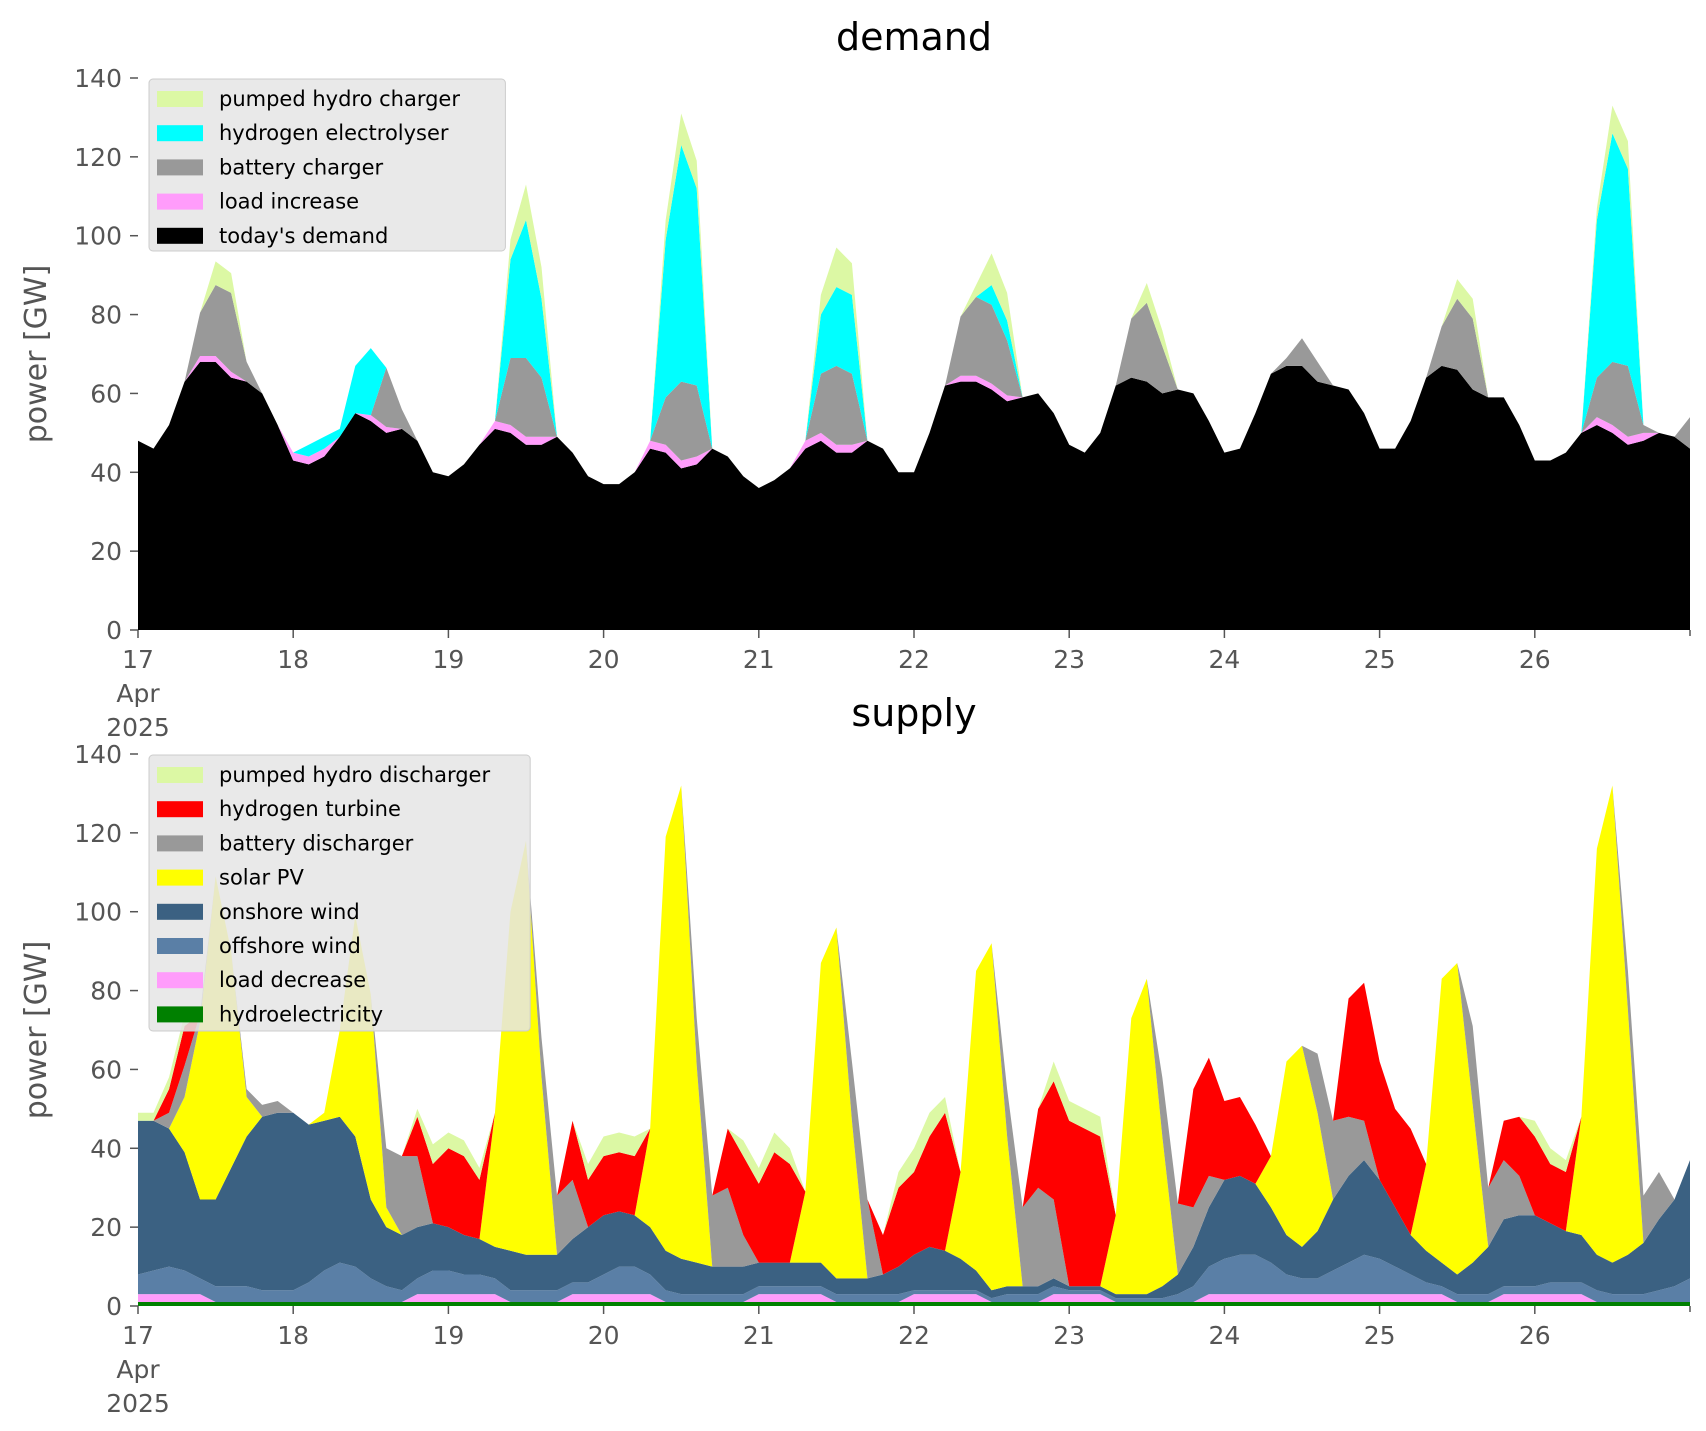 This screenshot has height=1431, width=1706. What do you see at coordinates (289, 912) in the screenshot?
I see `supply-legend-label-onshore-wind: onshore wind` at bounding box center [289, 912].